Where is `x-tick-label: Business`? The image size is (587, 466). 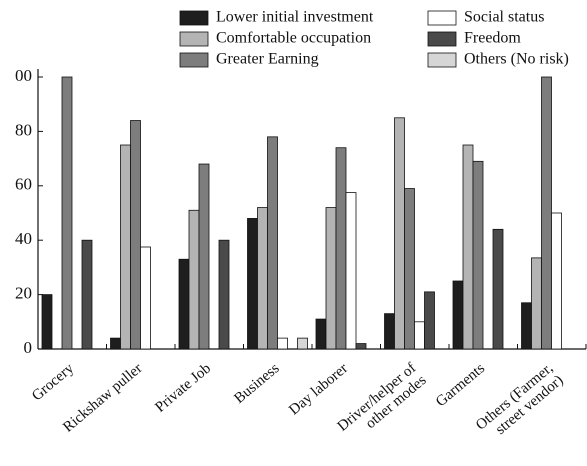
x-tick-label: Business is located at coordinates (256, 383).